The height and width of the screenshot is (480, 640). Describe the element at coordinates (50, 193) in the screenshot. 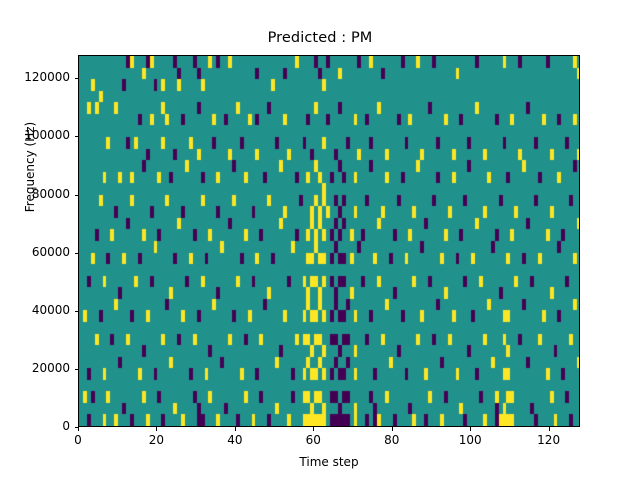

I see `y-tick-label: 80000` at that location.